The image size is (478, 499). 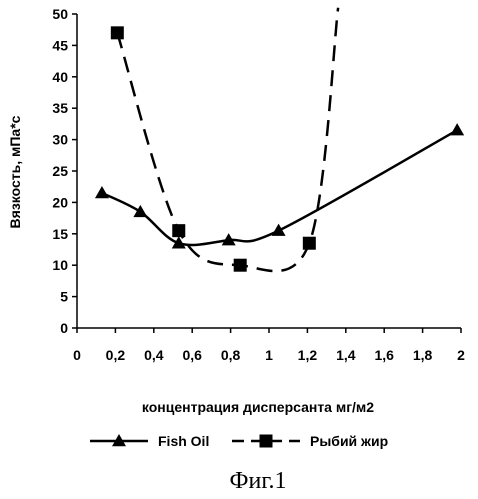 I want to click on legend: Fish Oil Рыбий жир, so click(x=239, y=441).